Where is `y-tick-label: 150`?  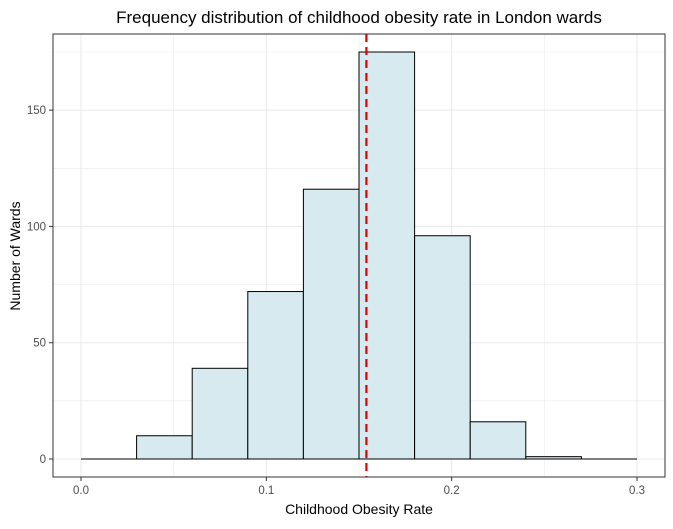
y-tick-label: 150 is located at coordinates (36, 111).